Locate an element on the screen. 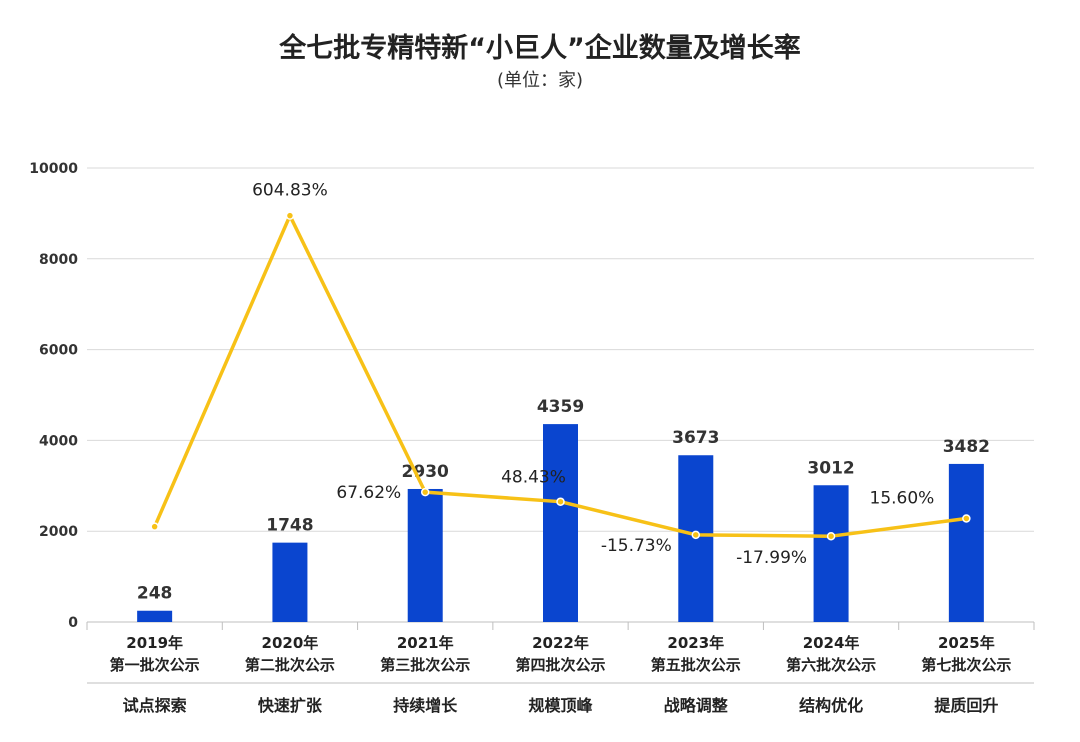  y-tick-label: 10000 is located at coordinates (53, 169).